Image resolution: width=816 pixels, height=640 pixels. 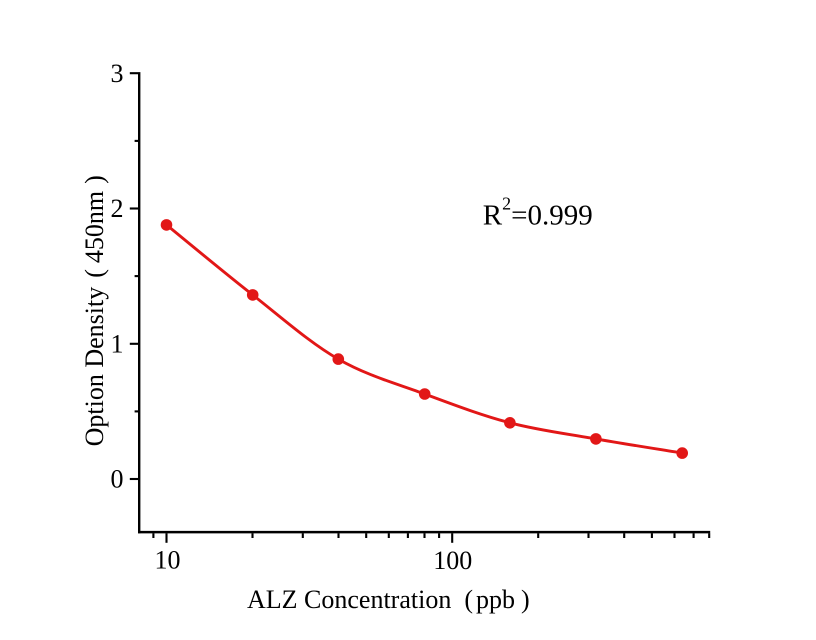 I want to click on svg-text: 10, so click(x=168, y=560).